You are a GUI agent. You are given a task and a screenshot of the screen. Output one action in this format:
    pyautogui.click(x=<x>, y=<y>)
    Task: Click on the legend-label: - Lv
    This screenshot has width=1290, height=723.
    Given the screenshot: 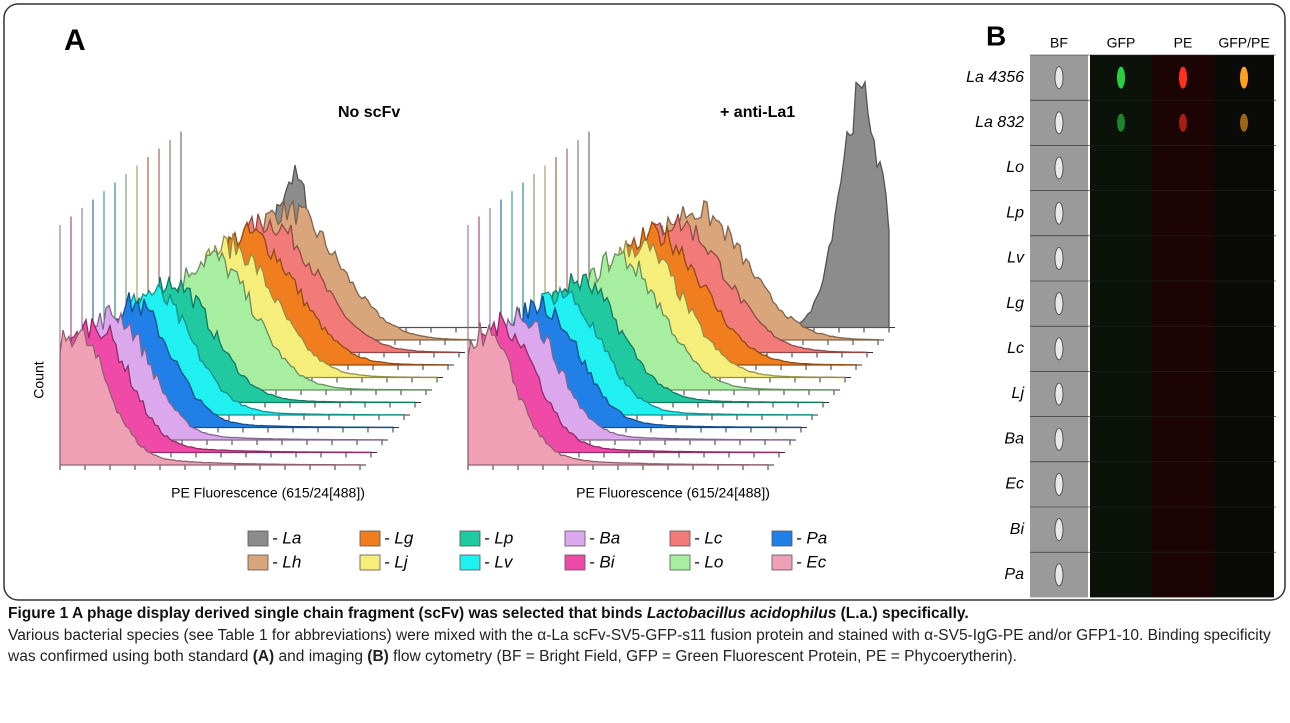 What is the action you would take?
    pyautogui.click(x=499, y=561)
    